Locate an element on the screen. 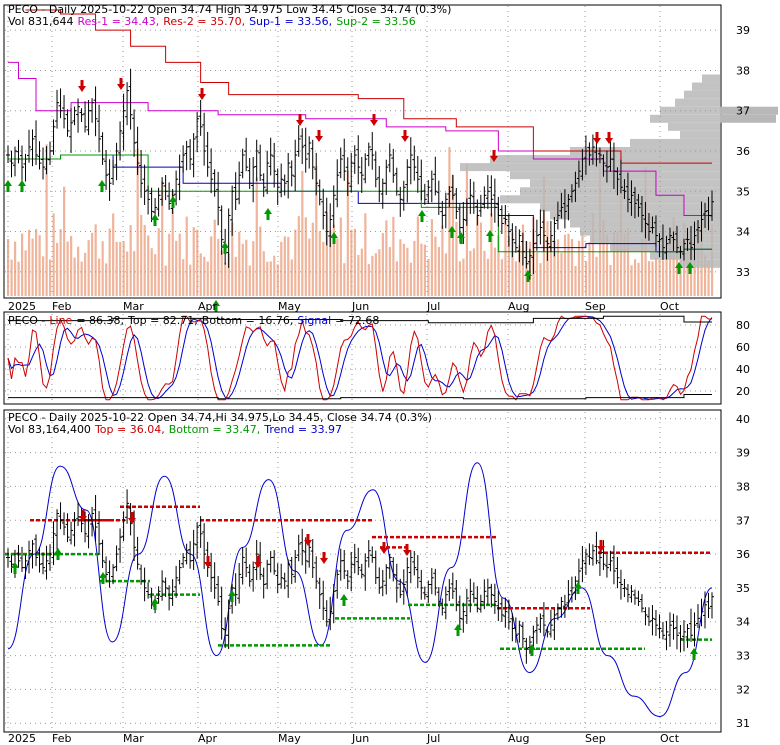 Image resolution: width=780 pixels, height=745 pixels. trend-y-tick-label: 36 is located at coordinates (743, 554).